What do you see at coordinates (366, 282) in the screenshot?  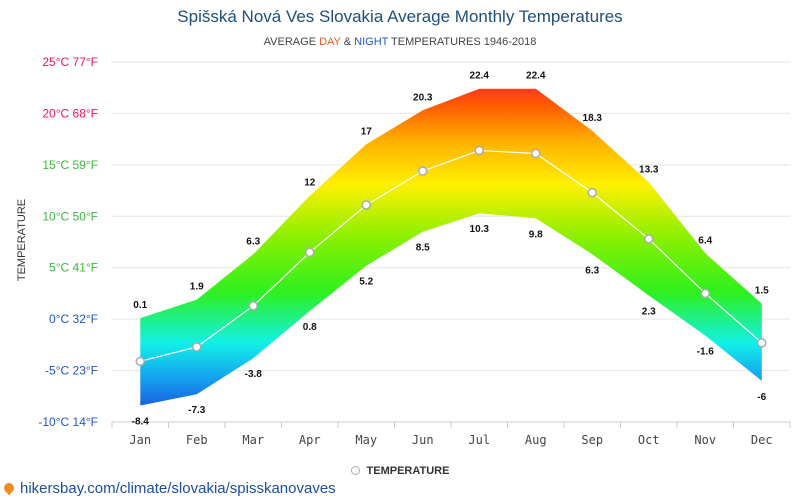 I see `night-value-label: 5.2` at bounding box center [366, 282].